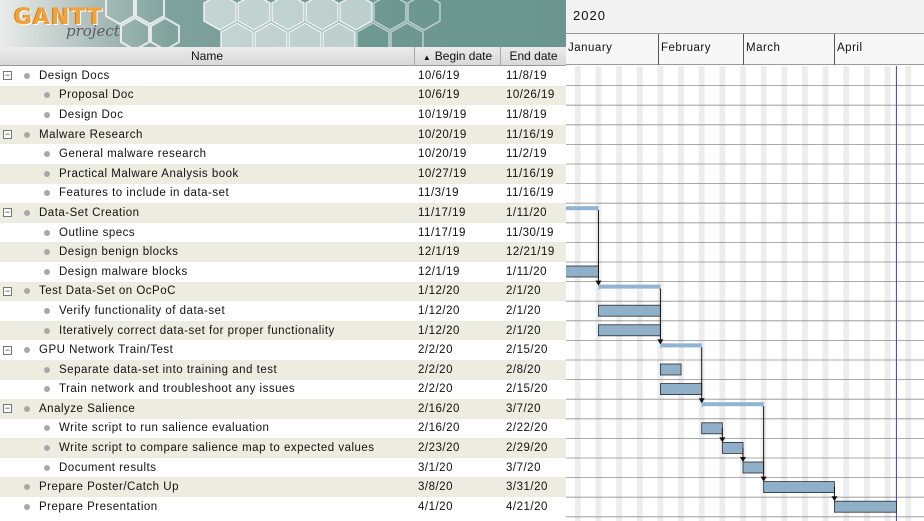  Describe the element at coordinates (207, 487) in the screenshot. I see `task-name-cell: Prepare Poster/Catch Up` at that location.